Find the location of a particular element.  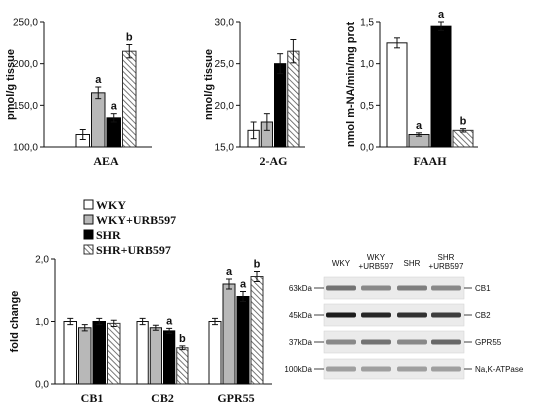

band-label: CB2 is located at coordinates (483, 315).